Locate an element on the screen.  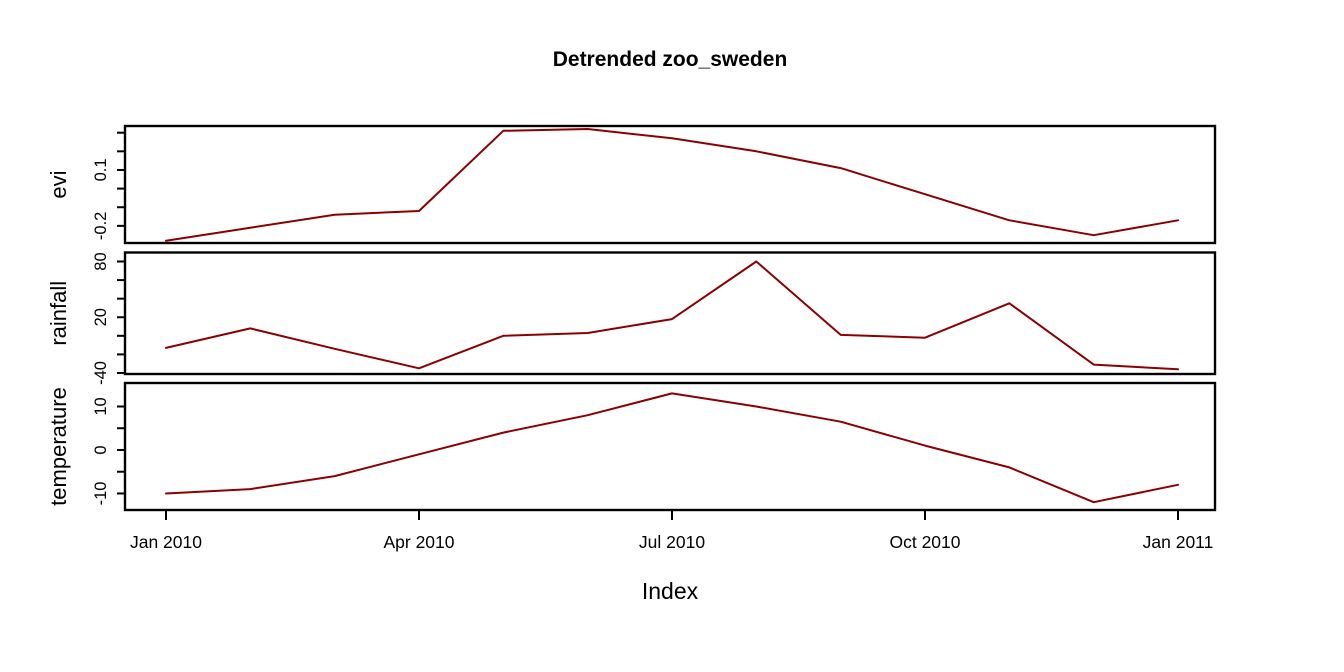
y-tick-label-rainfall: -40 is located at coordinates (101, 373).